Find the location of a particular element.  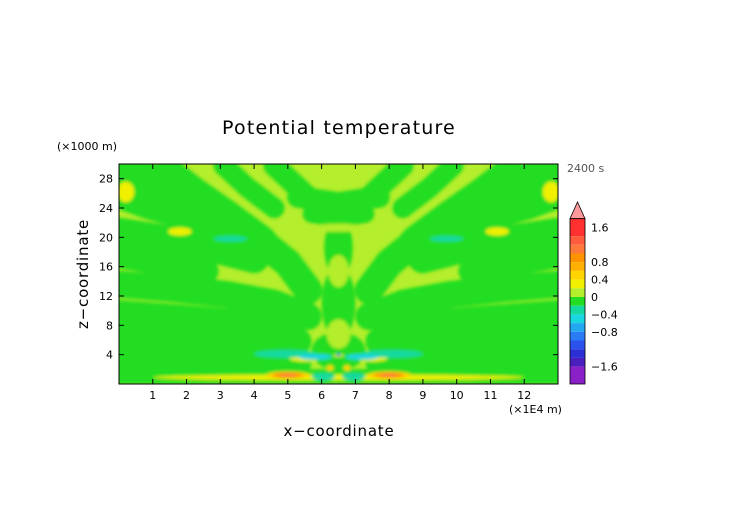

y-tick-label: 20 is located at coordinates (106, 237).